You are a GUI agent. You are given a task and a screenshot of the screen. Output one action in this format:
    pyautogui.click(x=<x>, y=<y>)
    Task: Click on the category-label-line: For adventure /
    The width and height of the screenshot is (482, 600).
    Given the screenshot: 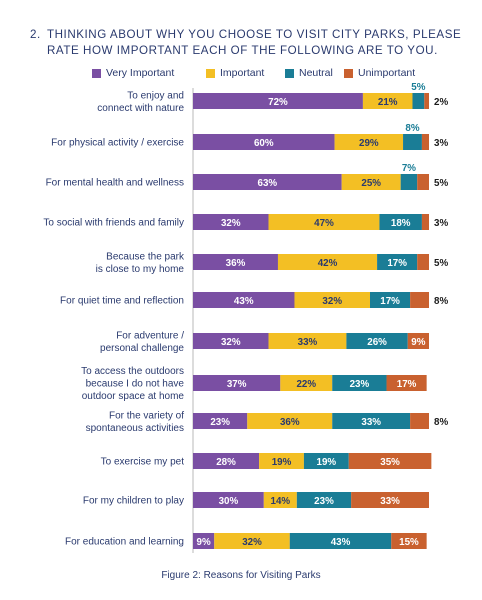 What is the action you would take?
    pyautogui.click(x=150, y=335)
    